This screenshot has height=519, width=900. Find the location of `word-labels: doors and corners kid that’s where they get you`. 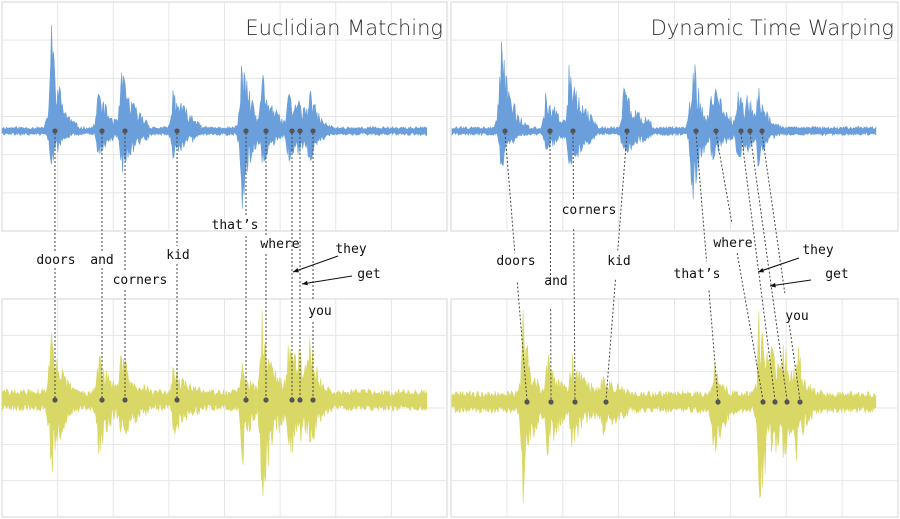

word-labels: doors and corners kid that’s where they get you is located at coordinates (672, 263).